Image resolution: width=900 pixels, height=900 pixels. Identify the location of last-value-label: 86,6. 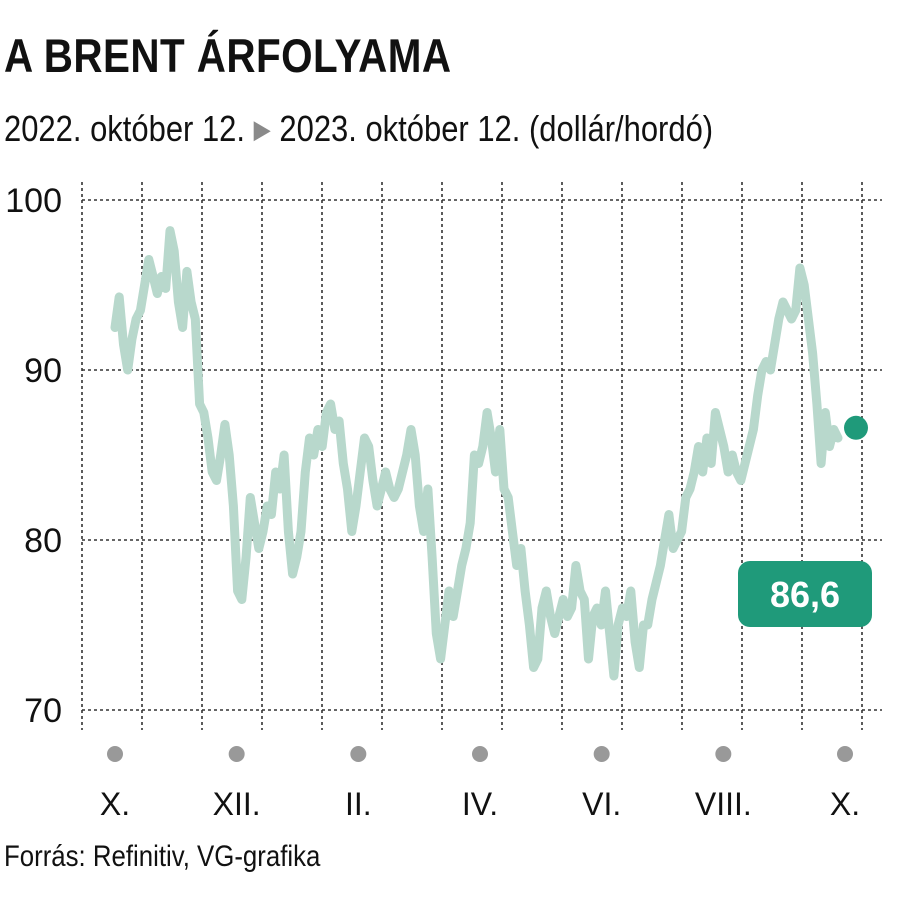
(805, 594).